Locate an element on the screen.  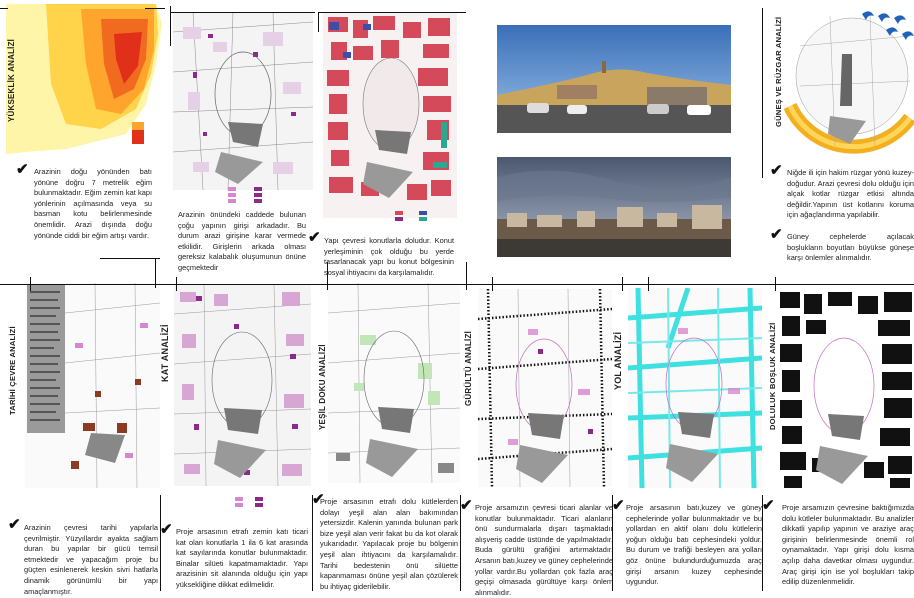
green-map is located at coordinates (394, 383).